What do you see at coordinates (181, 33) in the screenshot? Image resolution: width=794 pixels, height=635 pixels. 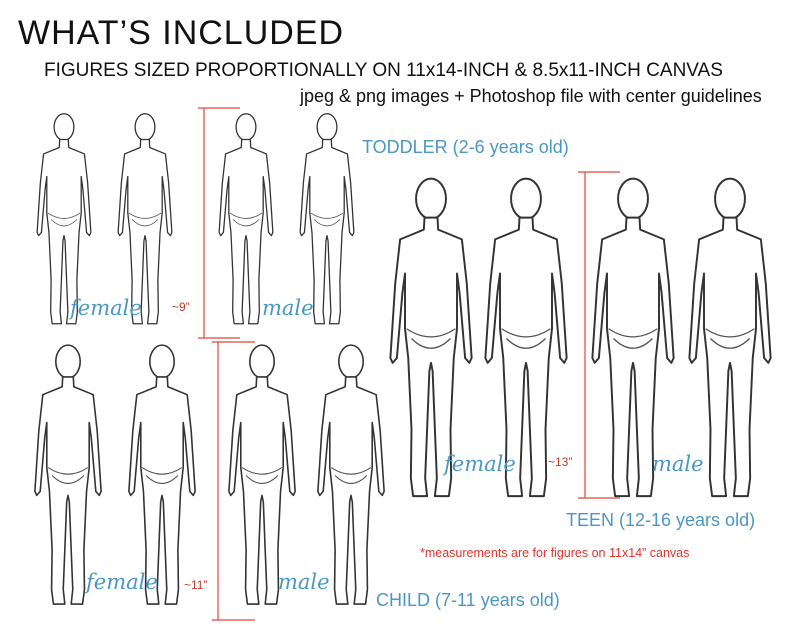 I see `page-title: WHAT’S INCLUDED` at bounding box center [181, 33].